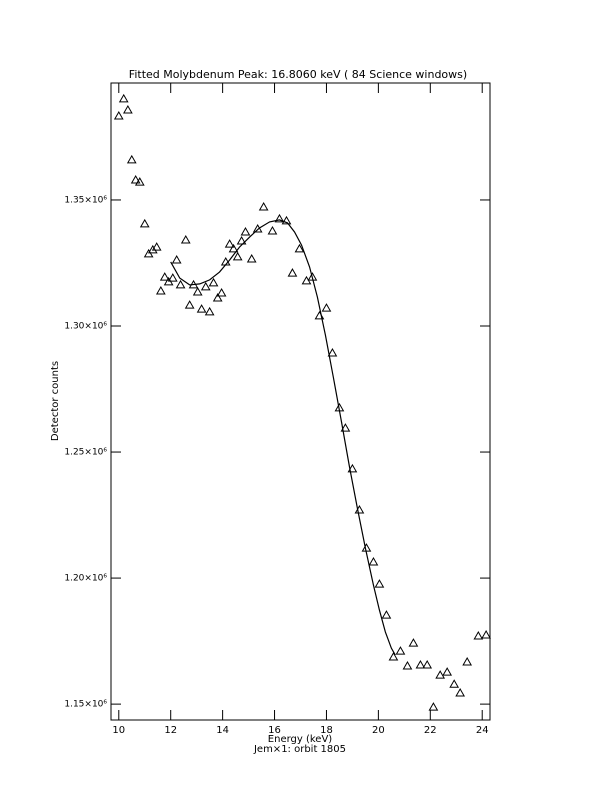 The width and height of the screenshot is (612, 796). I want to click on x-tick-label: 14, so click(222, 730).